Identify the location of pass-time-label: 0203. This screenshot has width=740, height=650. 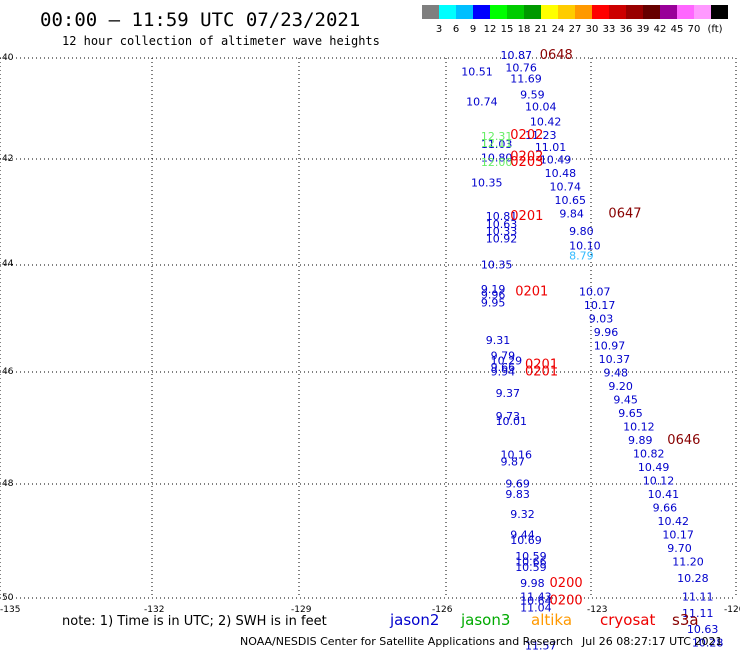
(526, 162).